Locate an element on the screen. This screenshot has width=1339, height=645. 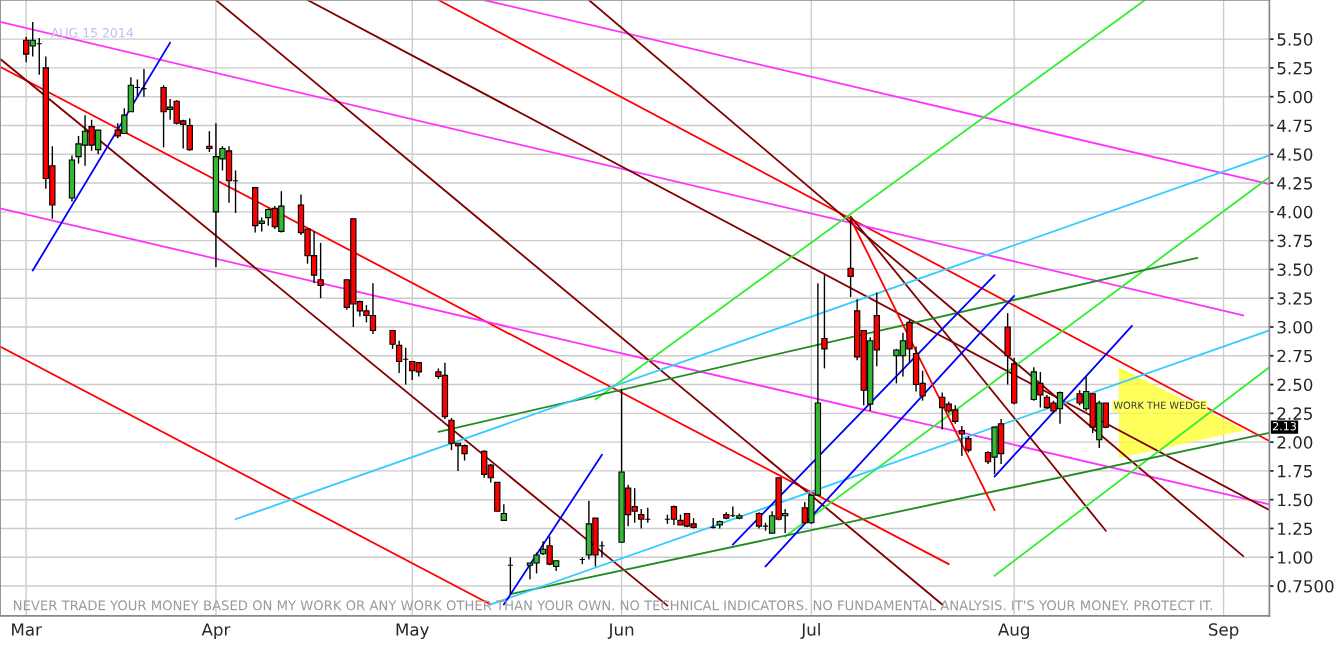
y-tick-label: 1.25 is located at coordinates (1295, 529).